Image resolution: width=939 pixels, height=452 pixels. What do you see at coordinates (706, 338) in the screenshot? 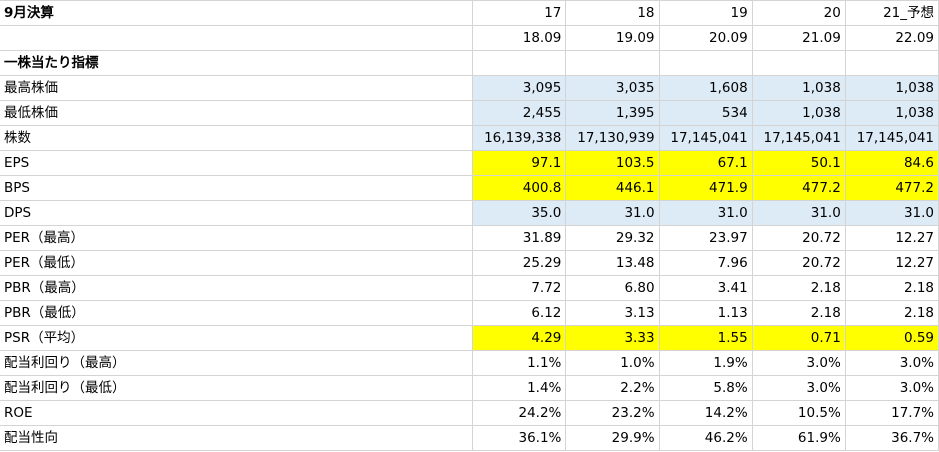
I see `value-cell: 1.55` at bounding box center [706, 338].